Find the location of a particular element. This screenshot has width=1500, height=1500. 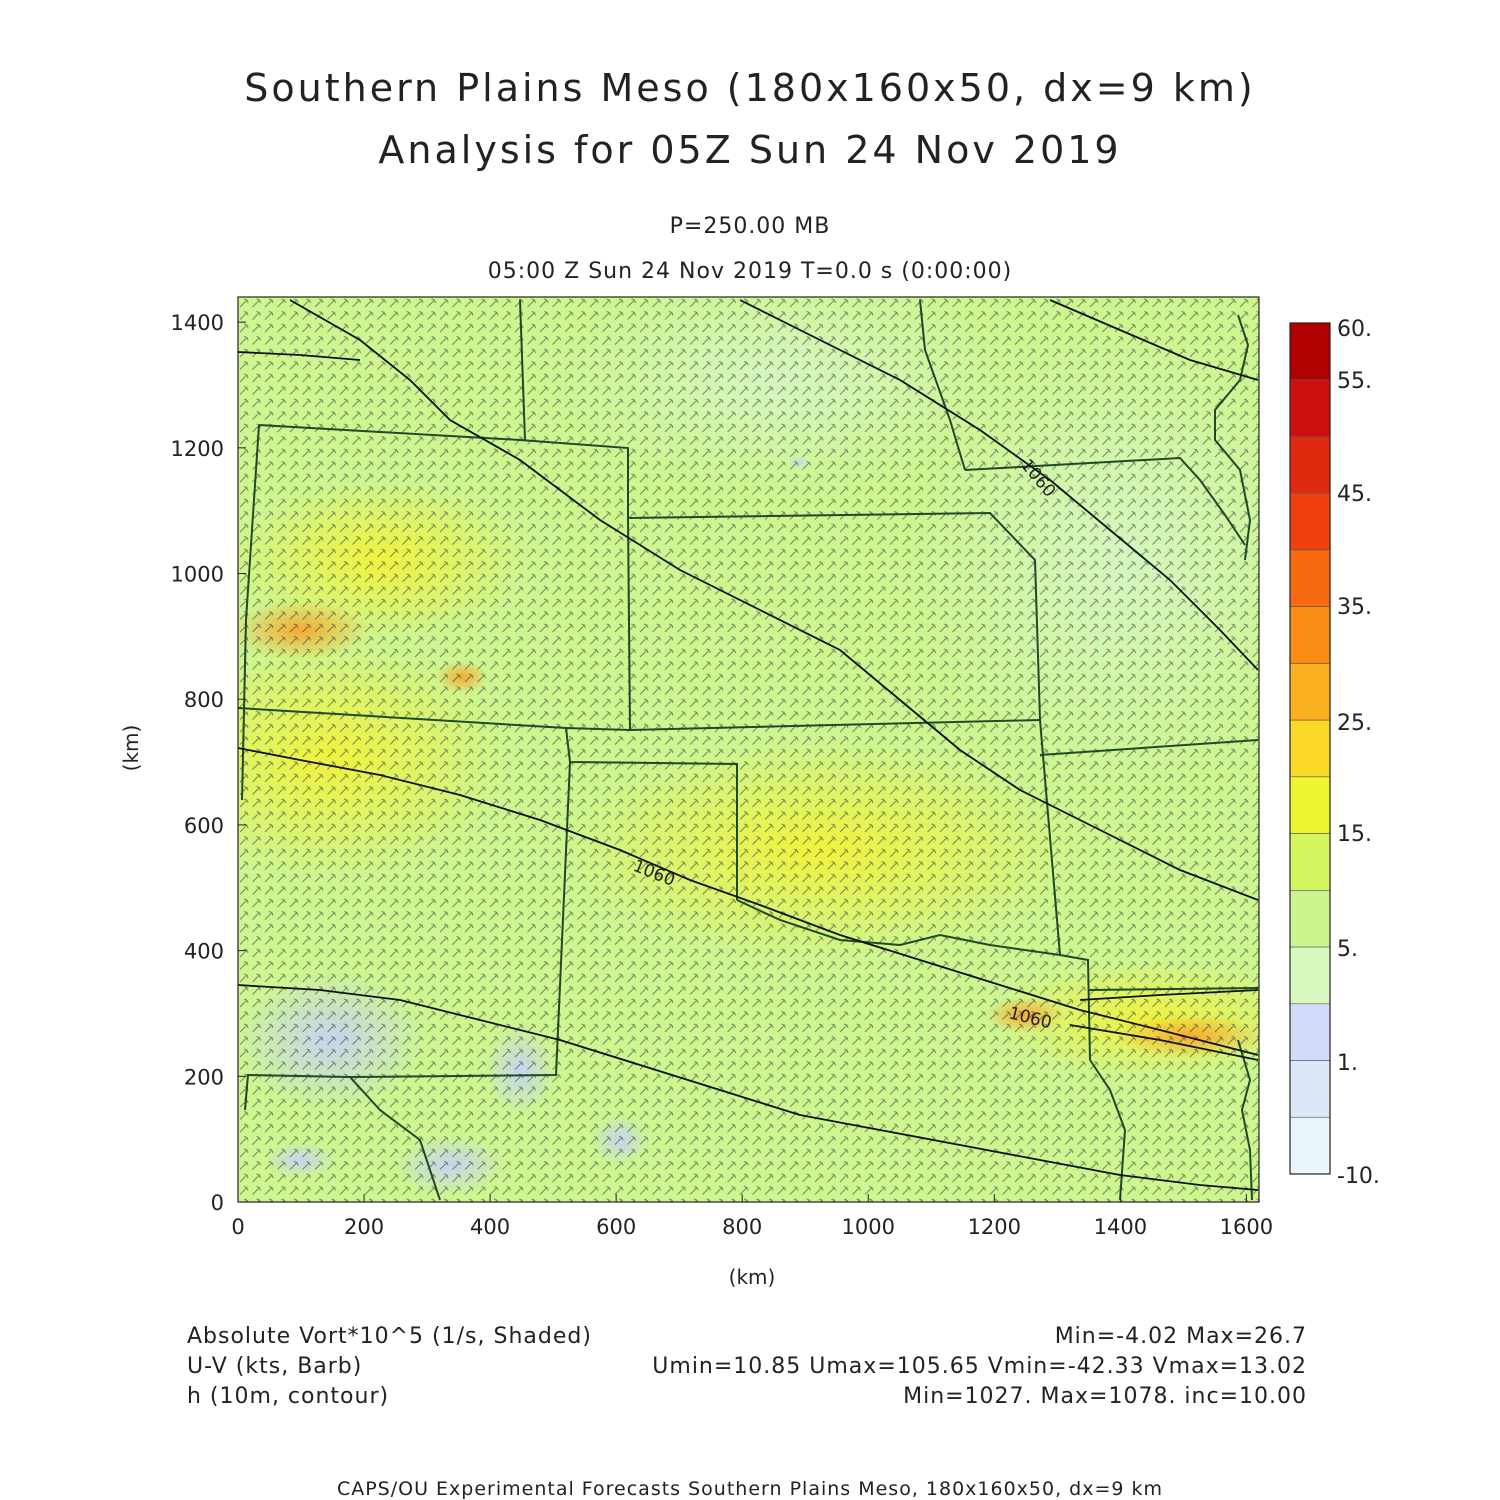

legend-barb: U-V (kts, Barb) is located at coordinates (275, 1366).